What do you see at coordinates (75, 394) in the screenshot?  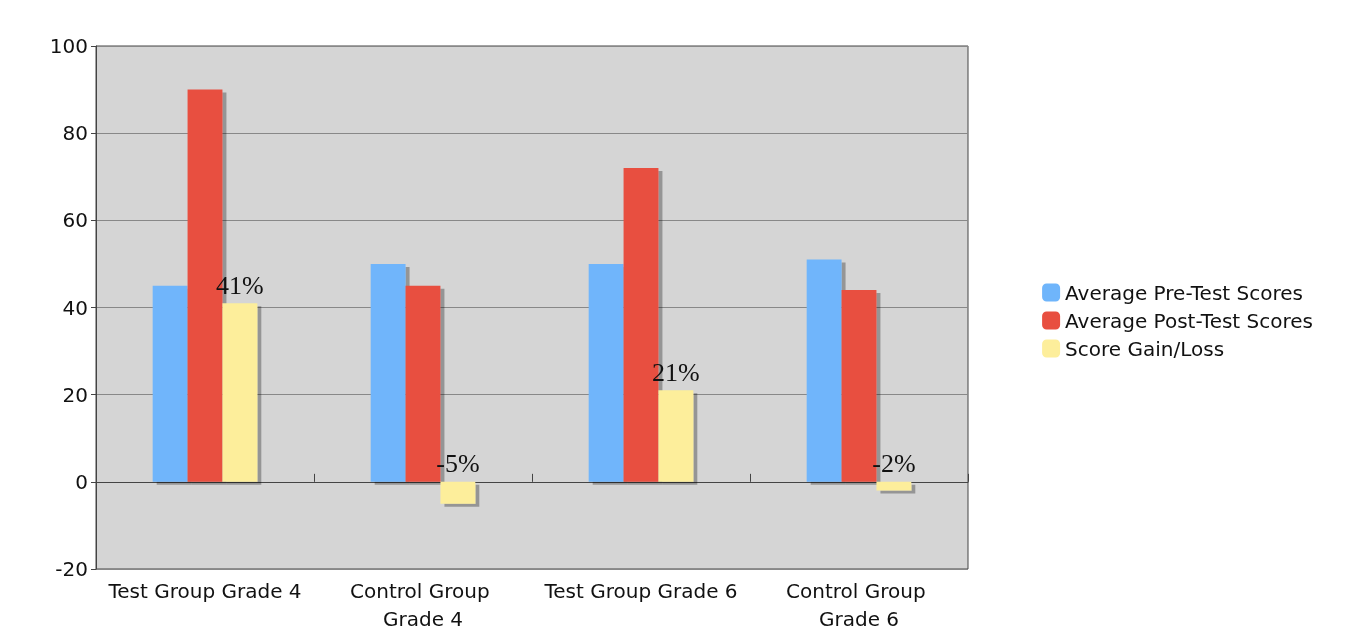 I see `y-tick-label: 20` at bounding box center [75, 394].